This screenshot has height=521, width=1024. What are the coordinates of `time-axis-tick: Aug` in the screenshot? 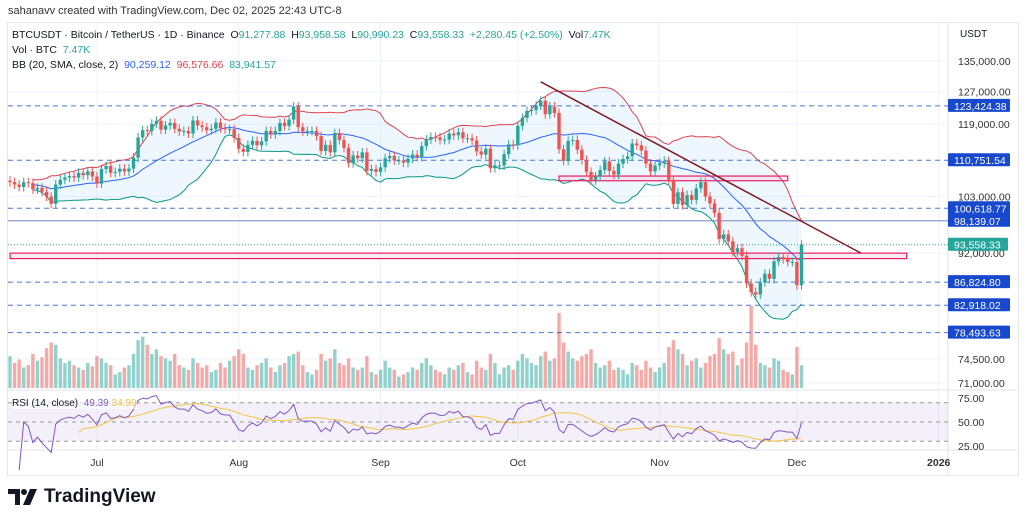 It's located at (238, 463).